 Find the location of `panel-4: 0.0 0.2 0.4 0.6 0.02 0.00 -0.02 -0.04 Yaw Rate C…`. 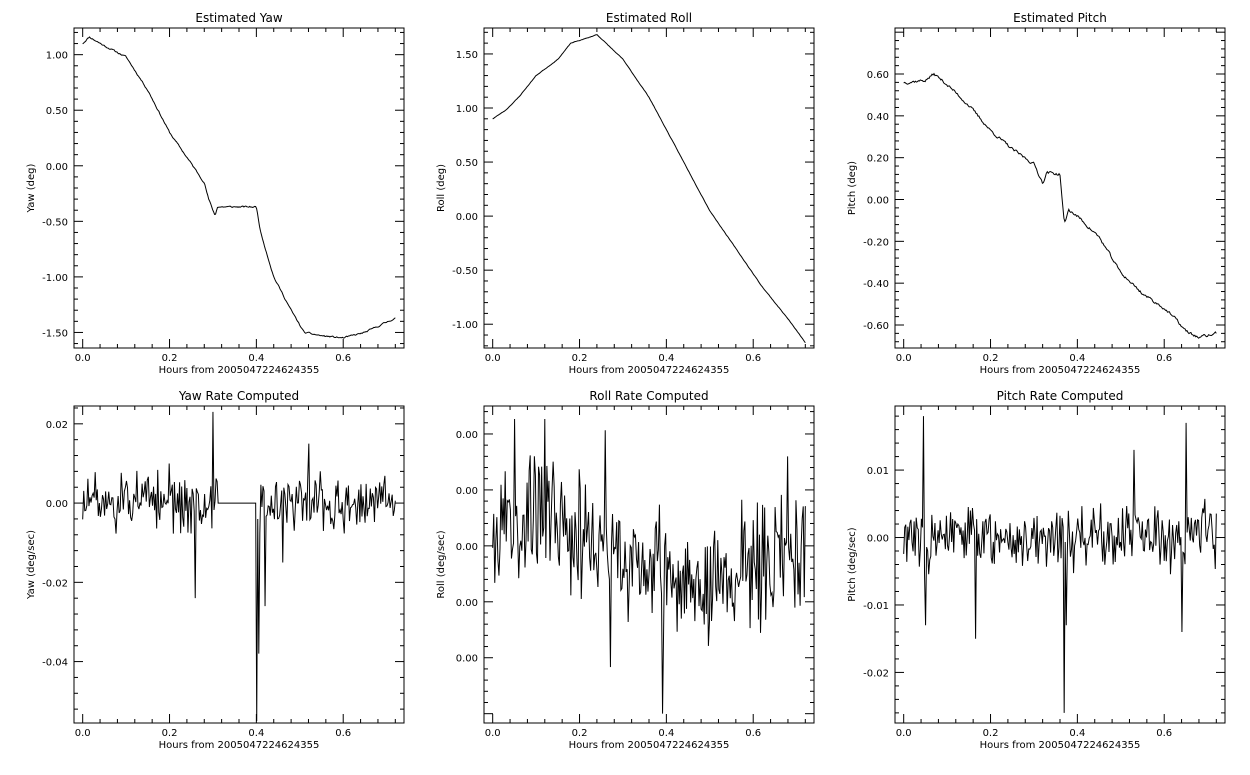

panel-4: 0.0 0.2 0.4 0.6 0.02 0.00 -0.02 -0.04 Yaw Rate C… is located at coordinates (215, 570).